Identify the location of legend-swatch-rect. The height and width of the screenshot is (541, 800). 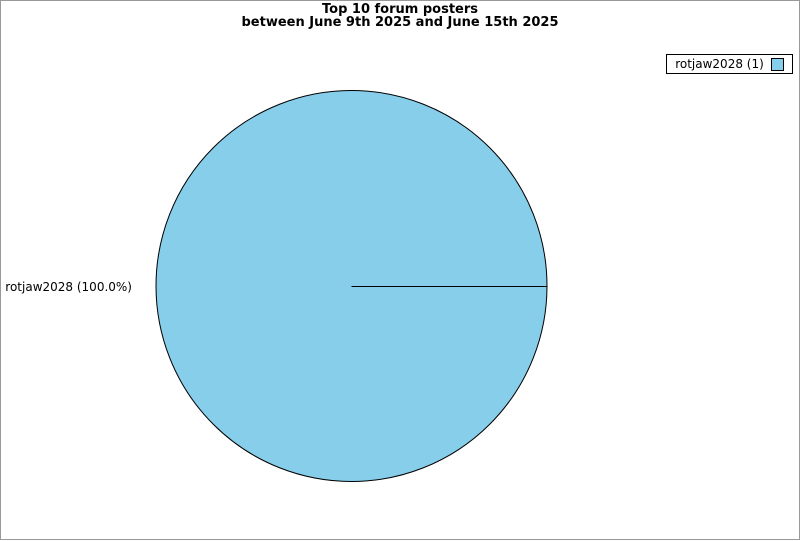
(777, 64).